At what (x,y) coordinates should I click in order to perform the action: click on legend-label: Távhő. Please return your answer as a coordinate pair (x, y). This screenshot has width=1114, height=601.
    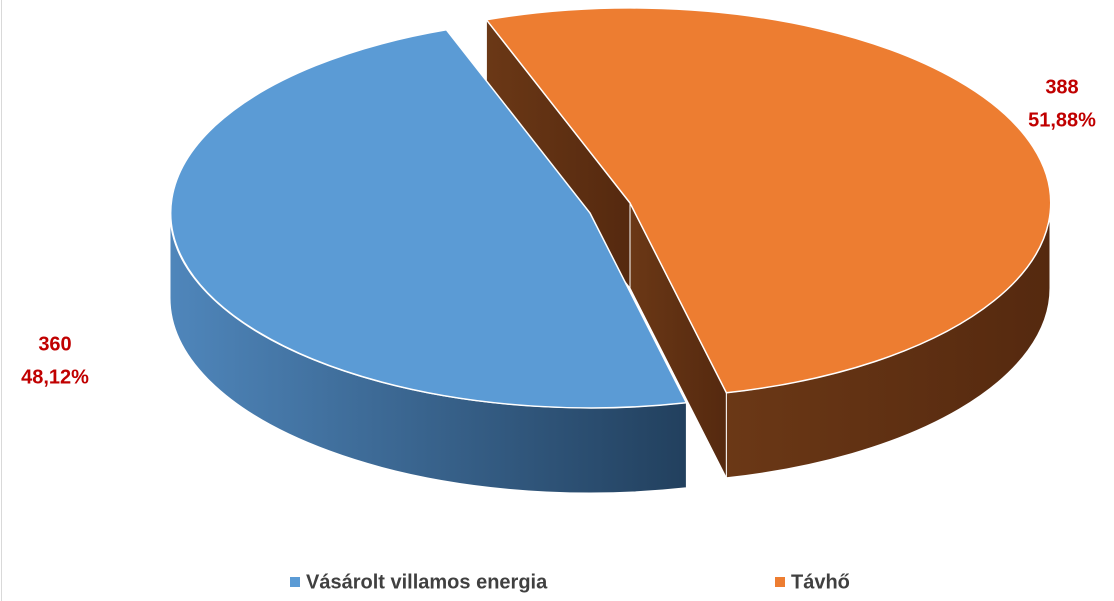
    Looking at the image, I should click on (820, 582).